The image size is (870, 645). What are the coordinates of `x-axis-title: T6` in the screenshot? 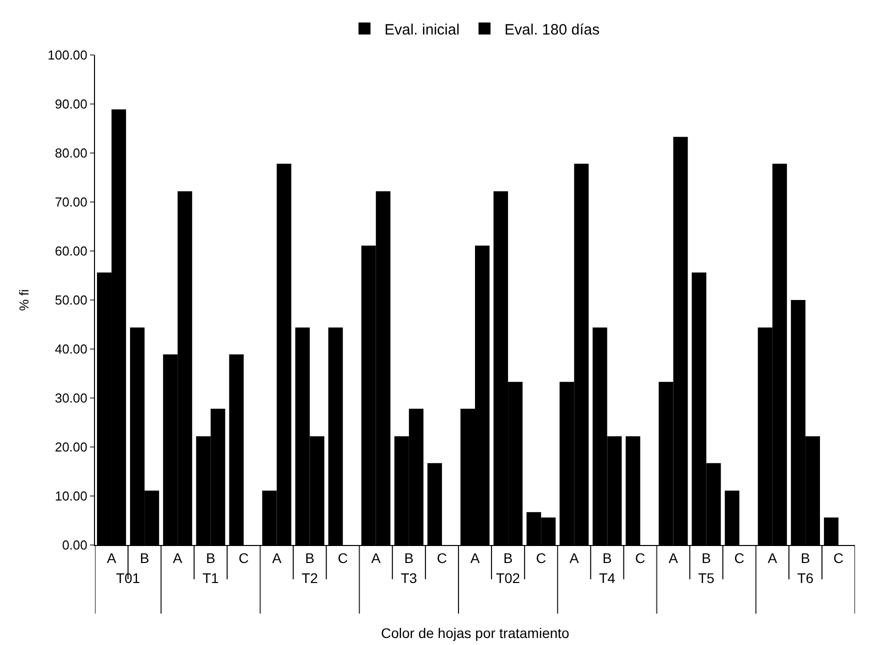 It's located at (805, 578).